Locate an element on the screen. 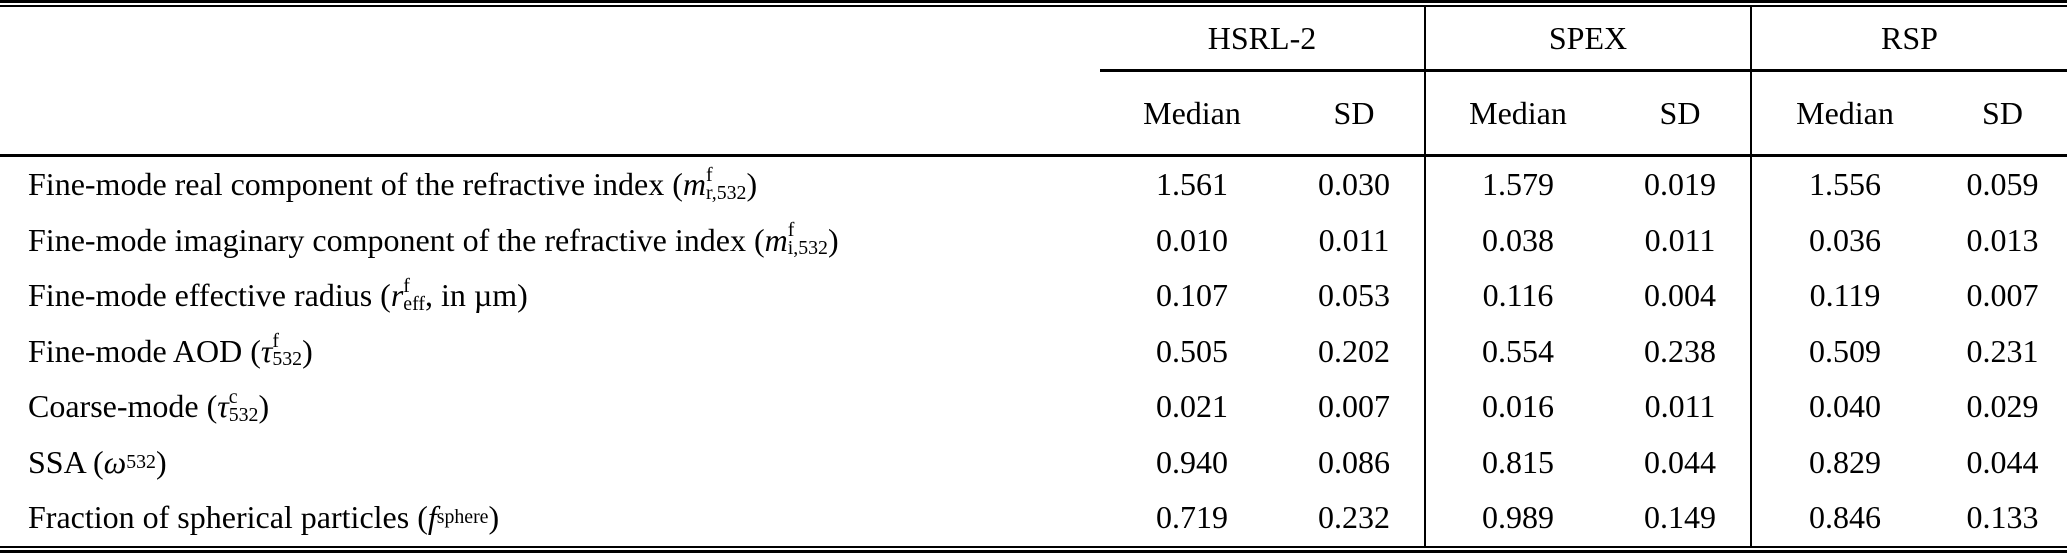 This screenshot has width=2067, height=556. value-cell: 0.119 is located at coordinates (1844, 296).